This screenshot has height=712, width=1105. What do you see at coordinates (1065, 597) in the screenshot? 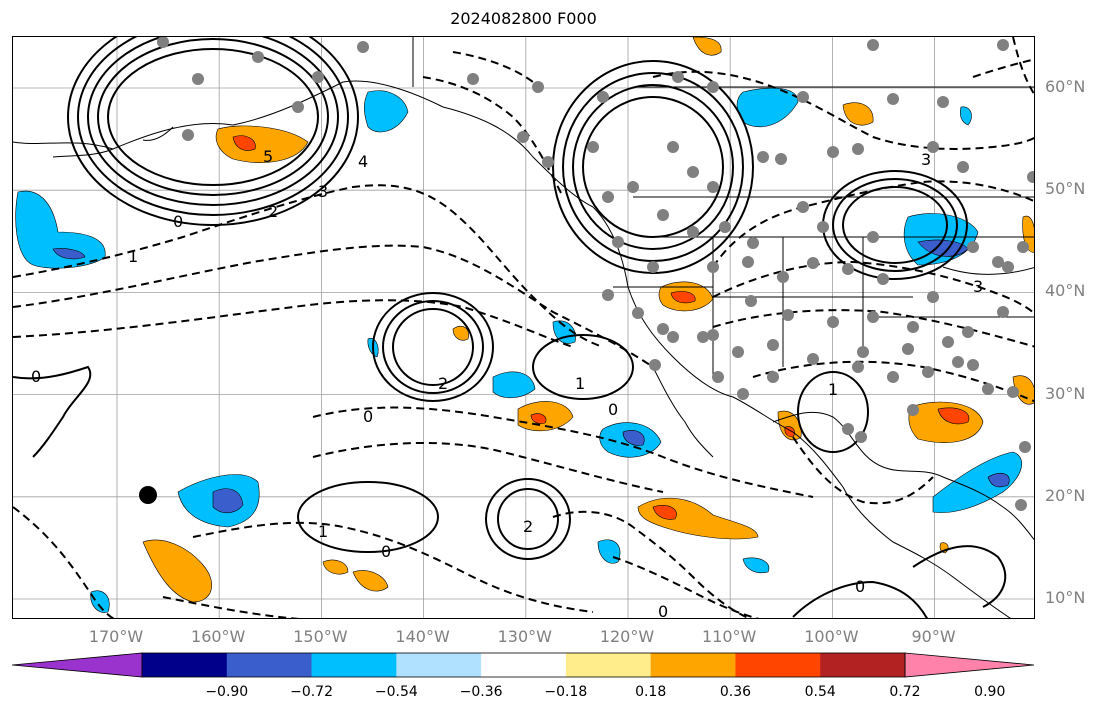
I see `latitude-label: 10°N` at bounding box center [1065, 597].